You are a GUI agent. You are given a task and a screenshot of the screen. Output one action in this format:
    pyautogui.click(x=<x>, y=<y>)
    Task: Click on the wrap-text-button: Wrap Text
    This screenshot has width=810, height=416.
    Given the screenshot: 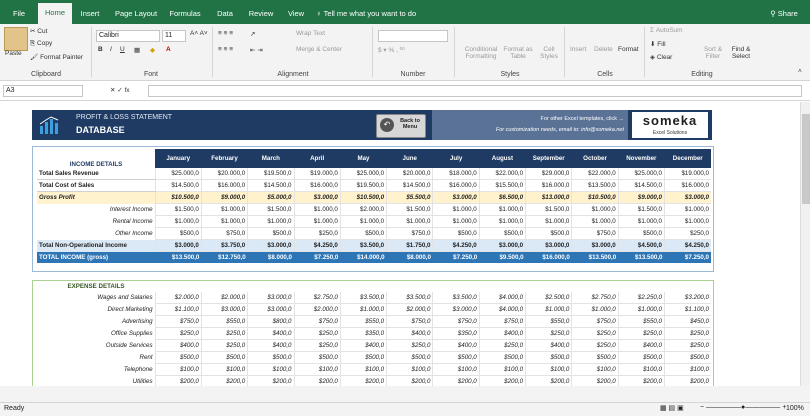 What is the action you would take?
    pyautogui.click(x=311, y=33)
    